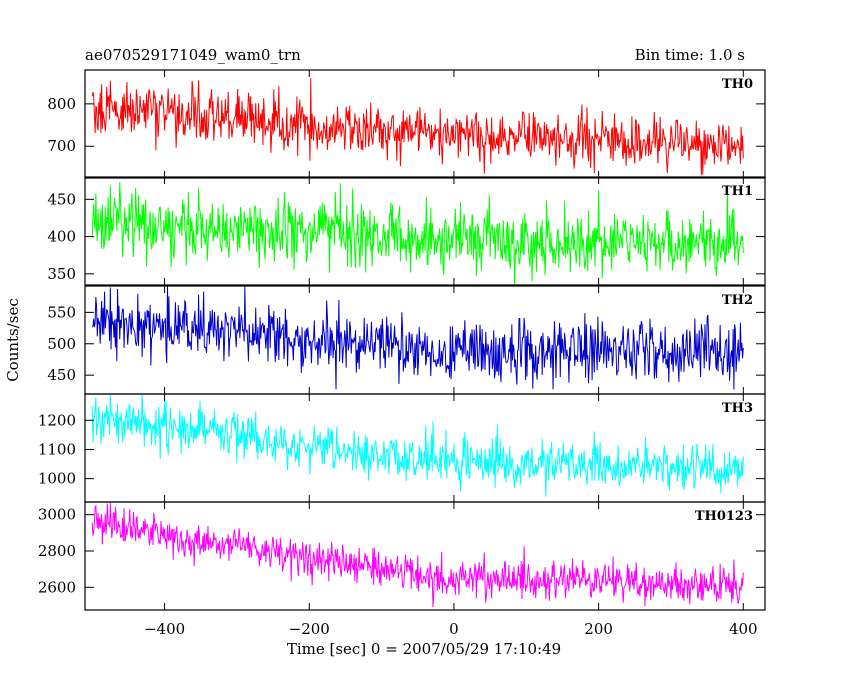 The image size is (850, 680). I want to click on panel-label: TH0123, so click(724, 516).